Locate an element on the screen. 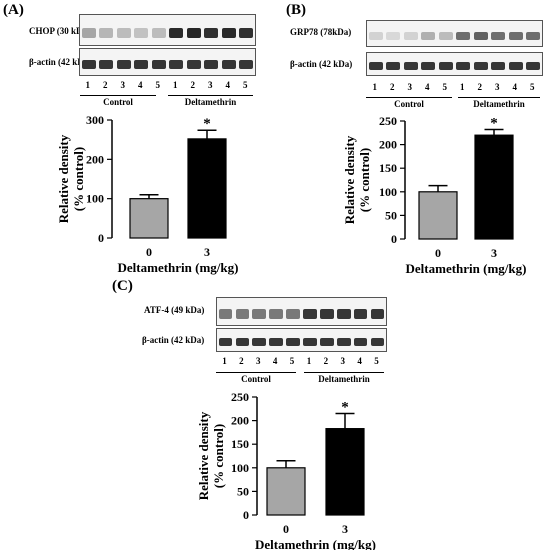  y-tick-label: 250 is located at coordinates (388, 121).